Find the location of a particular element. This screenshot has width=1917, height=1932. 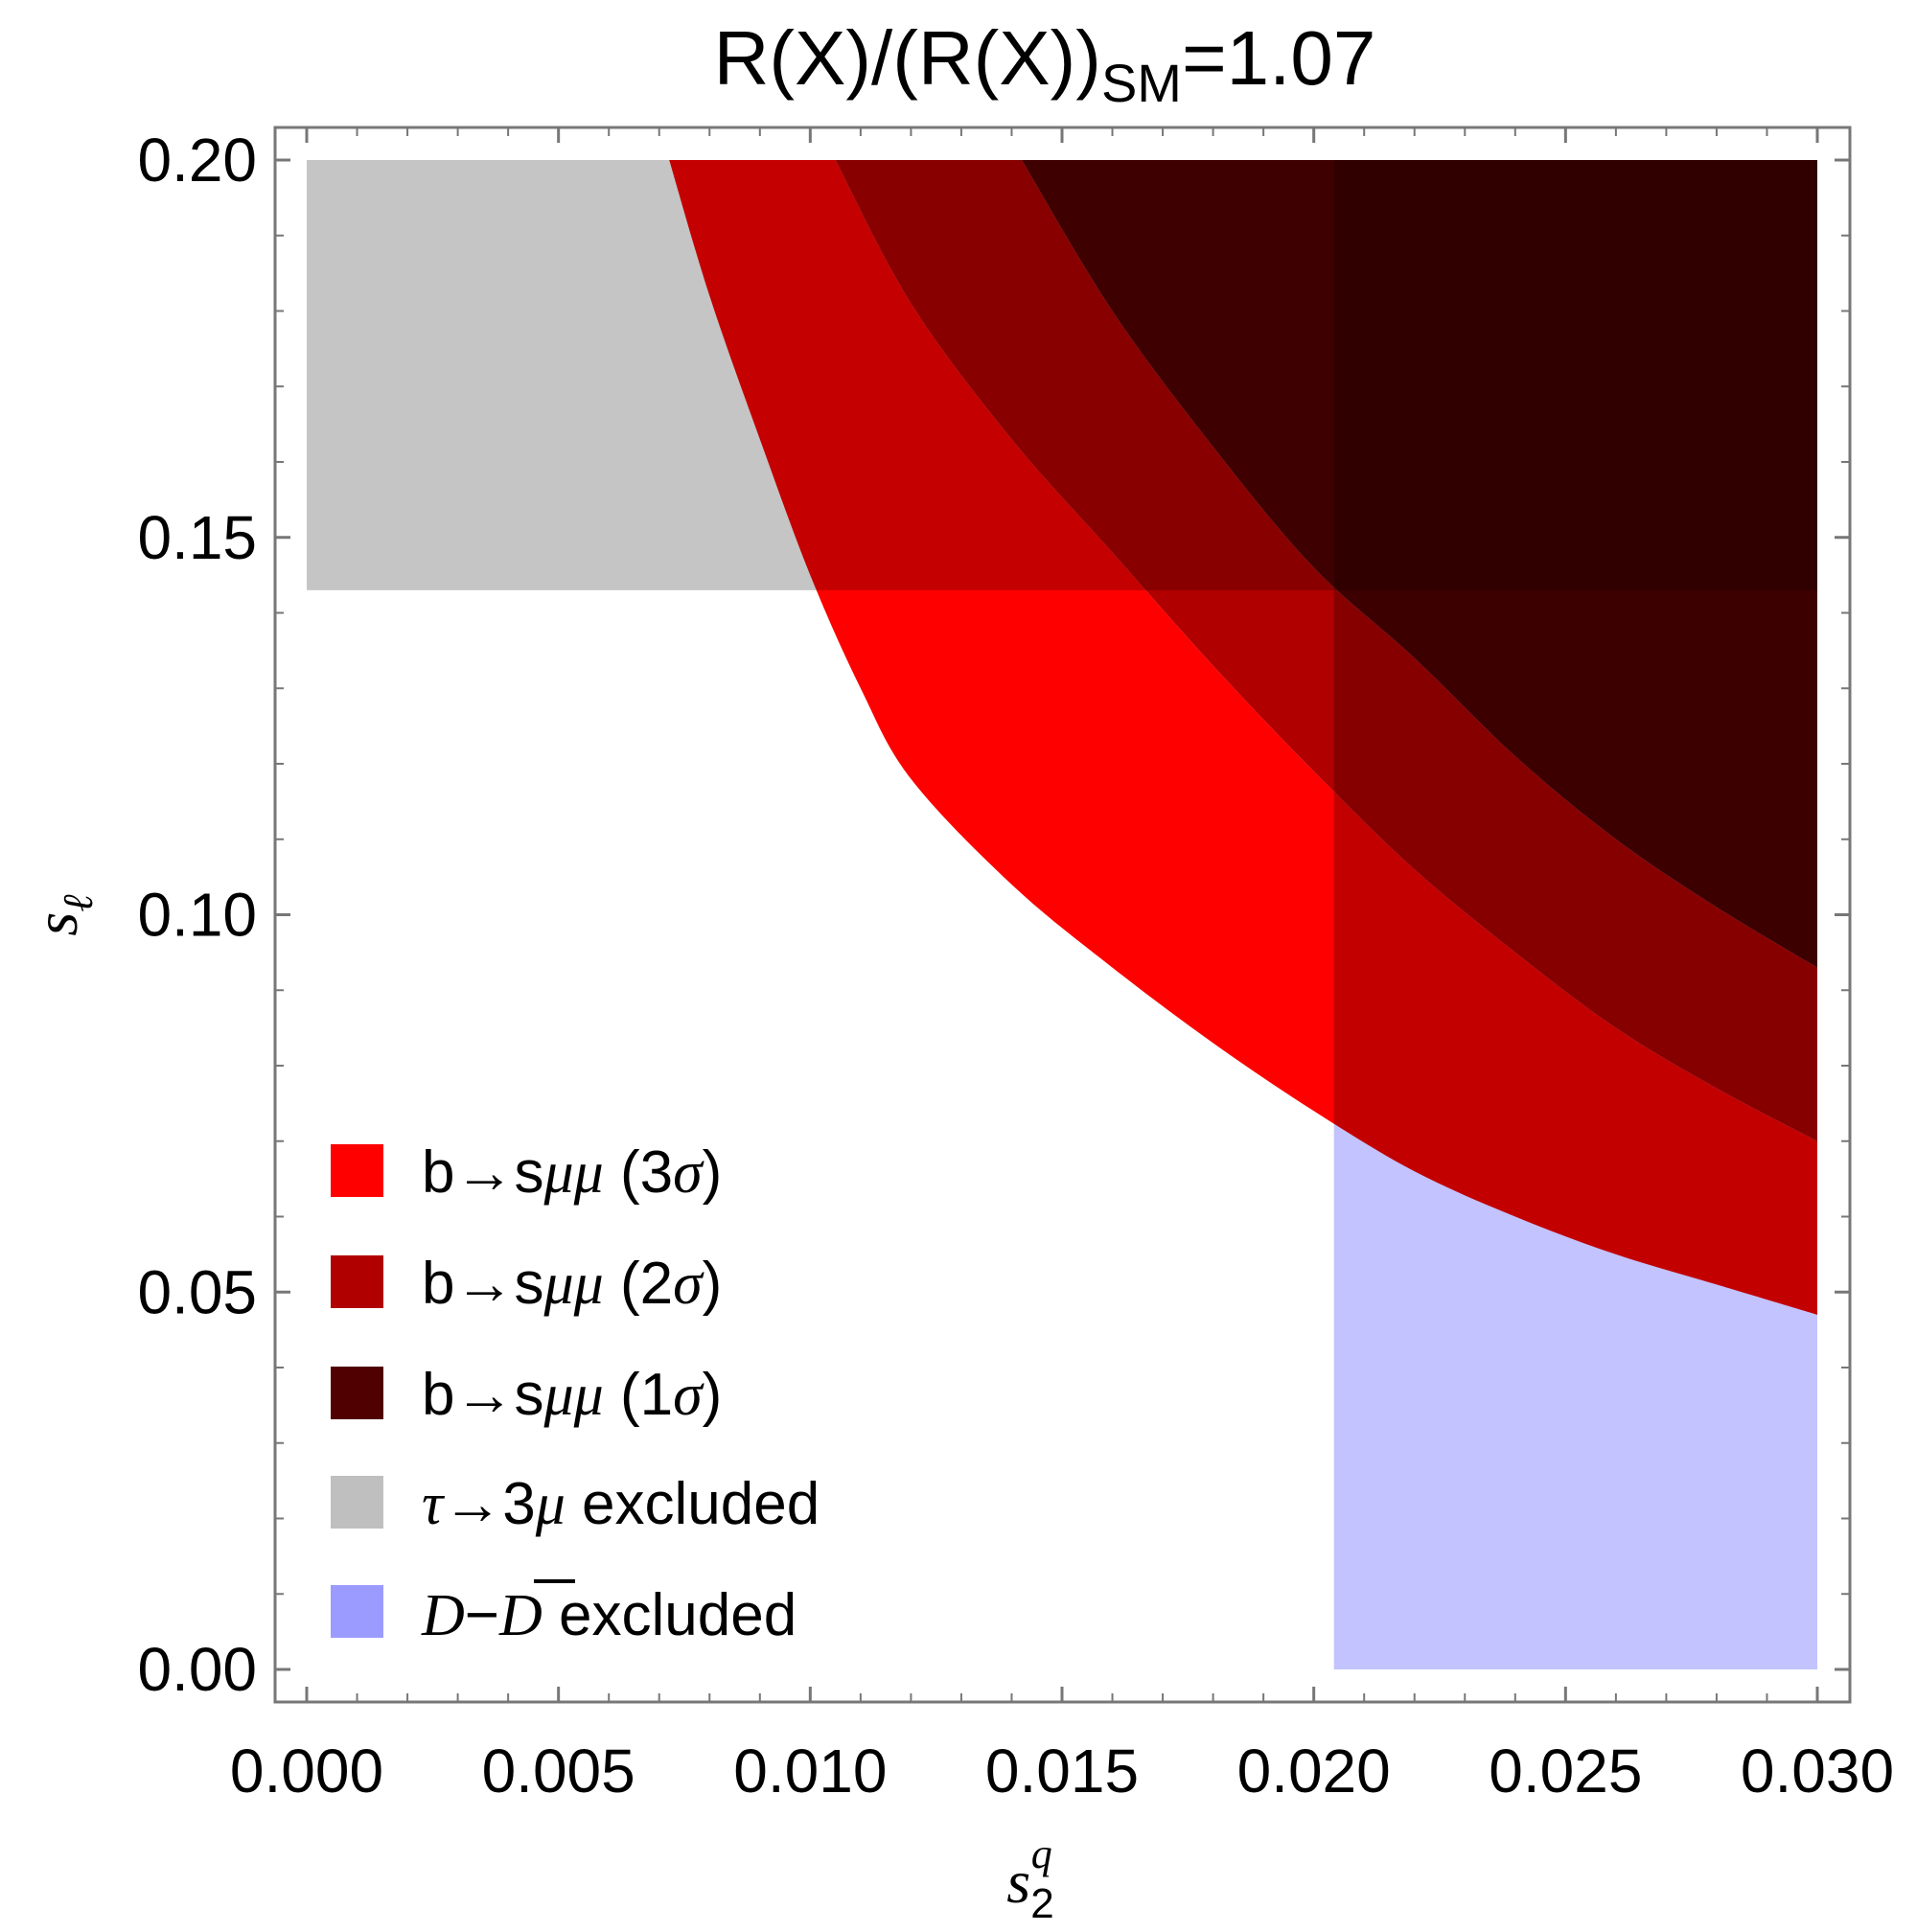

legend-label-tau: τ→3μ excluded is located at coordinates (621, 1504).